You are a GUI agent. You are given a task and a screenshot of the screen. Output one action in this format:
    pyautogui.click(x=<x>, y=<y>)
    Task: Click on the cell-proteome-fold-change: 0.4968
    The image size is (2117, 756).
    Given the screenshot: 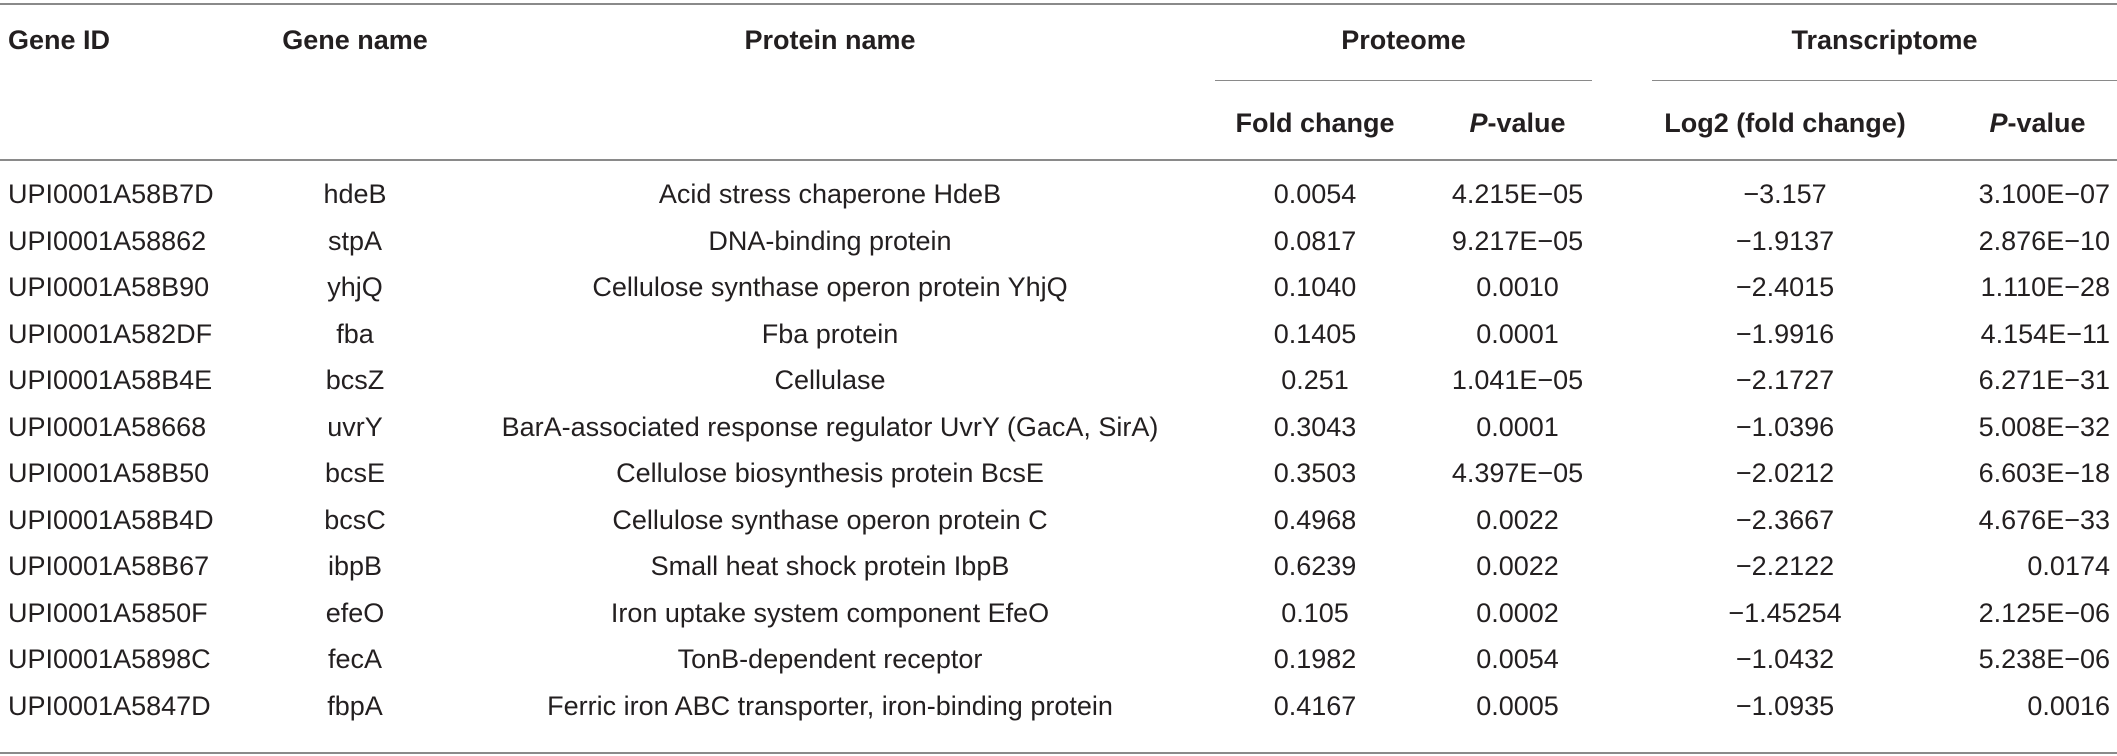 What is the action you would take?
    pyautogui.click(x=1315, y=519)
    